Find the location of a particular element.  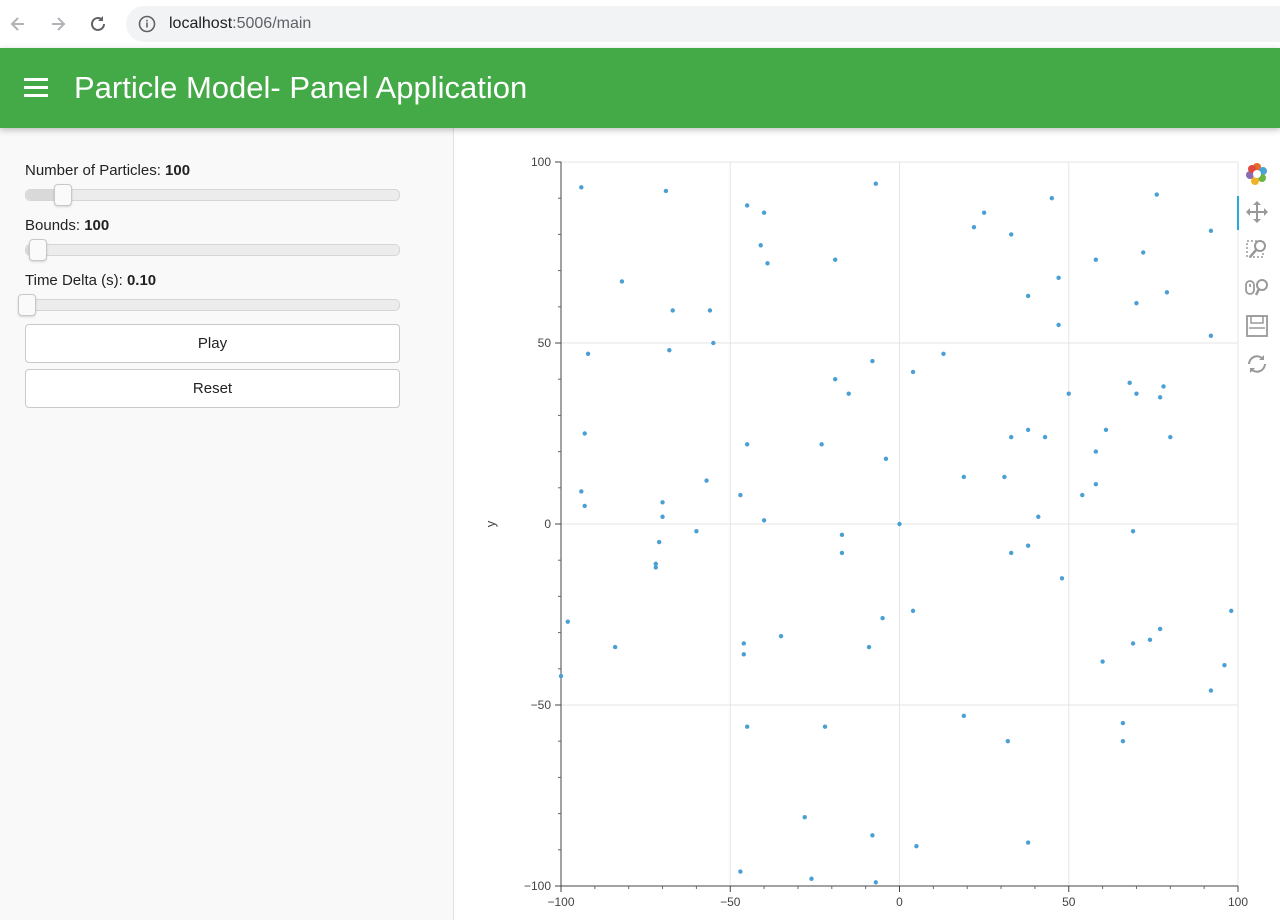

hamburger-menu-icon is located at coordinates (36, 88).